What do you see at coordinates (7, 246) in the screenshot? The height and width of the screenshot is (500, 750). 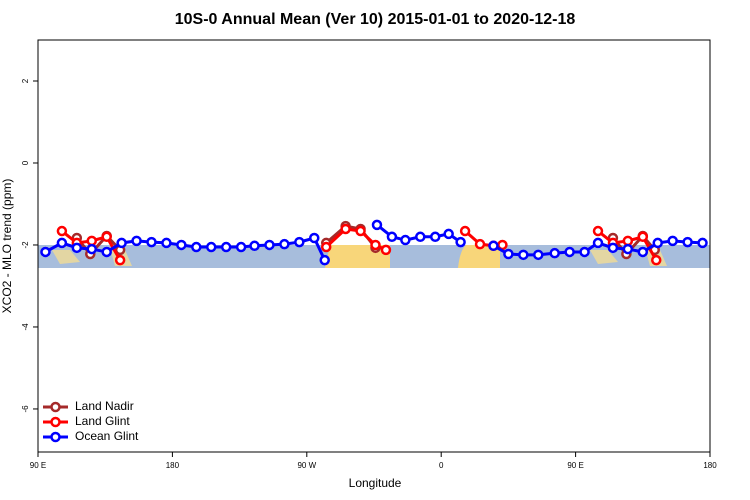 I see `y-axis-label: XCO2 - MLO trend (ppm)` at bounding box center [7, 246].